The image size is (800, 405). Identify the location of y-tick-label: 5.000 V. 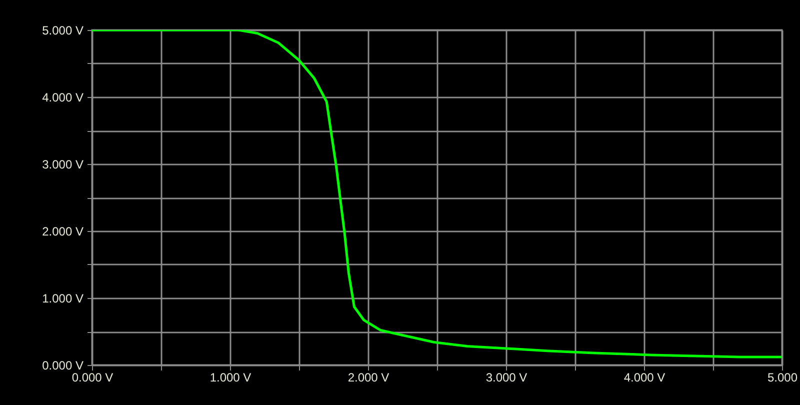
(63, 31).